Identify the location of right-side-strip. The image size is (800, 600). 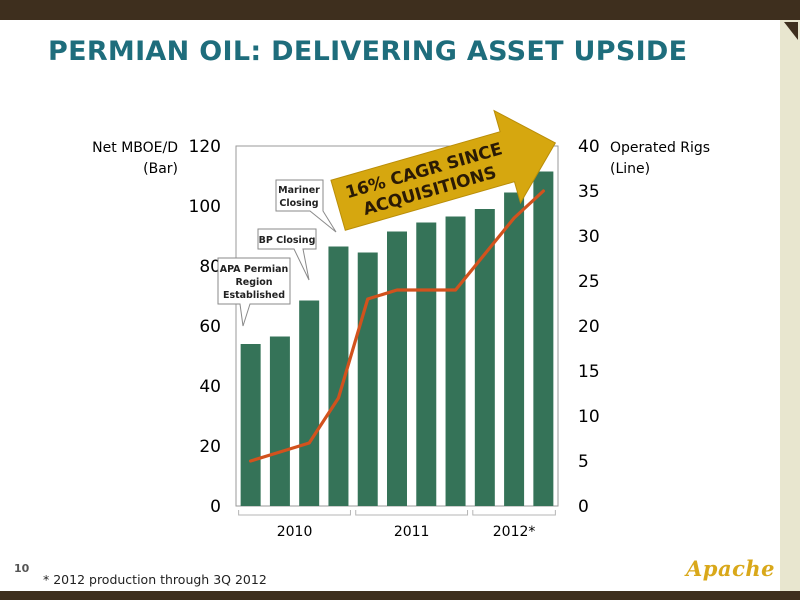
(790, 305).